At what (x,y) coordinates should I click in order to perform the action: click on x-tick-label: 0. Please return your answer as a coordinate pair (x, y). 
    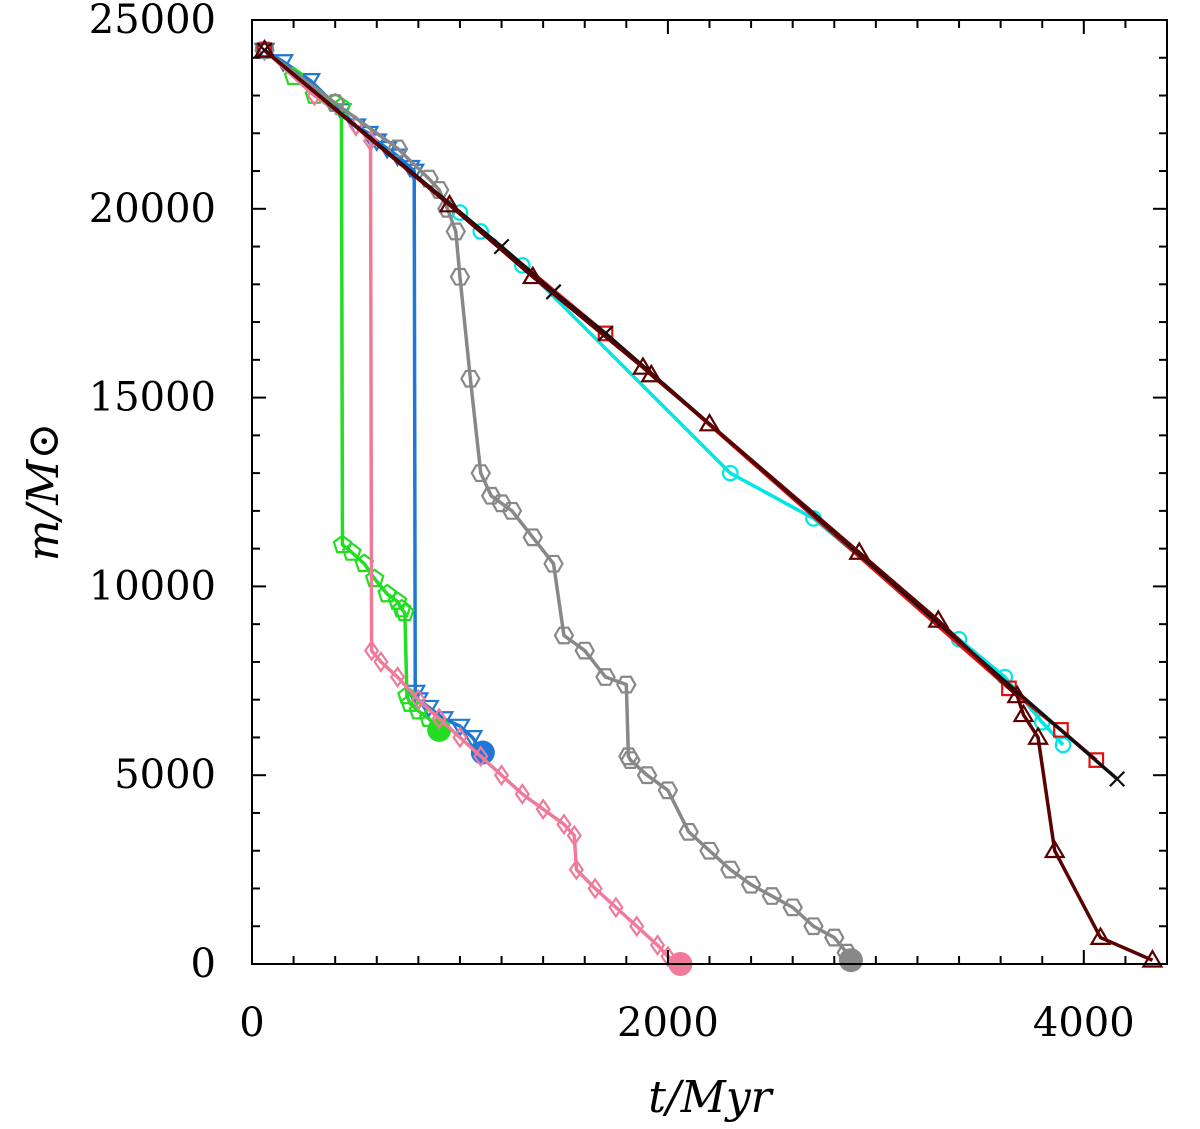
    Looking at the image, I should click on (251, 1023).